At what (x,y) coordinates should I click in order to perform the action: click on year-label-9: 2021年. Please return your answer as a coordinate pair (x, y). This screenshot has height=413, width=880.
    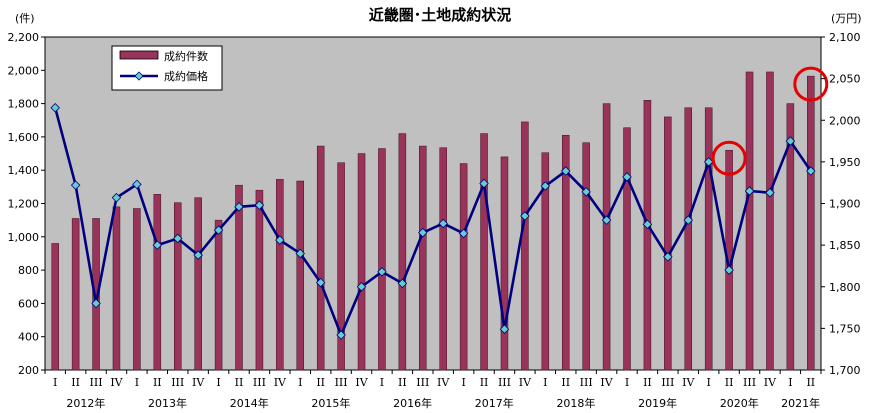
    Looking at the image, I should click on (800, 403).